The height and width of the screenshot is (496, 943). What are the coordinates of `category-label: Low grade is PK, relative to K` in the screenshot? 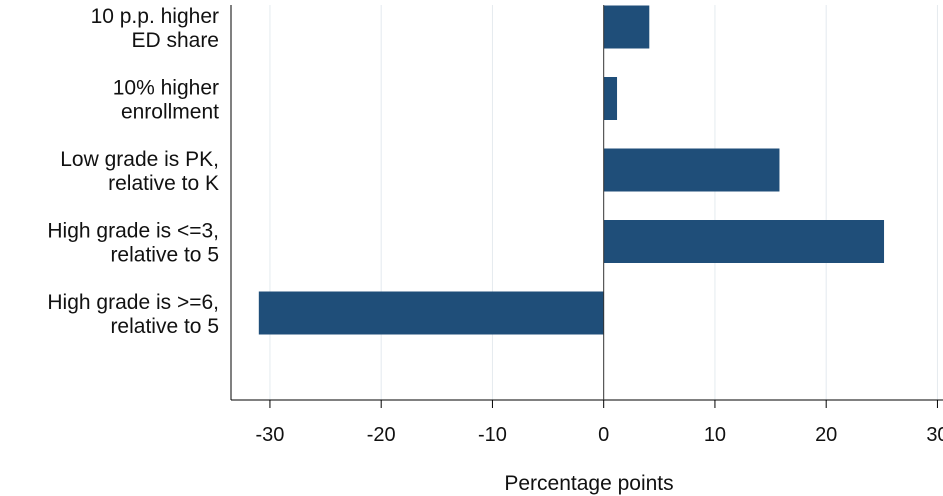 It's located at (139, 171).